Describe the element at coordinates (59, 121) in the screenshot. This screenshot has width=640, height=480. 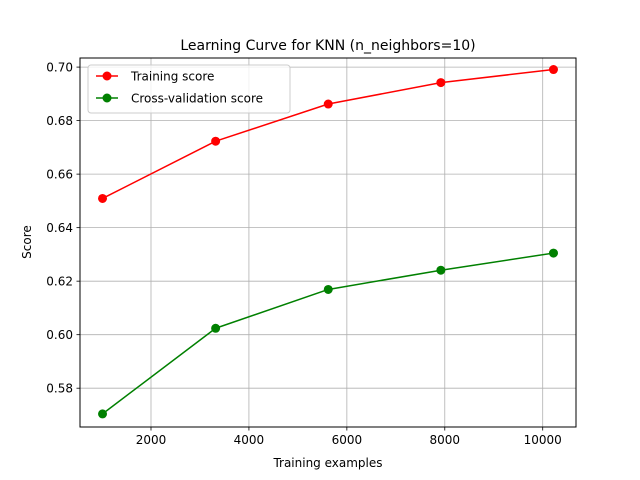
I see `y-tick-label: 0.68` at that location.